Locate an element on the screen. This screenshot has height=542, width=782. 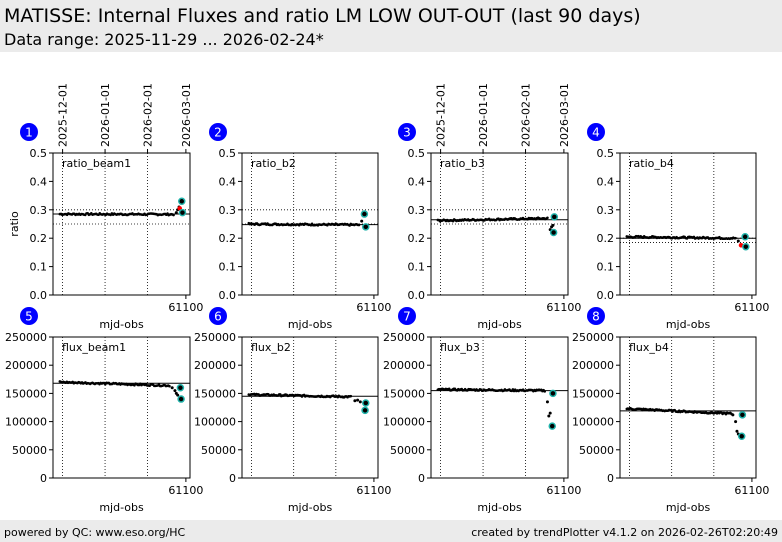
panel-label: ratio_b2 is located at coordinates (273, 163).